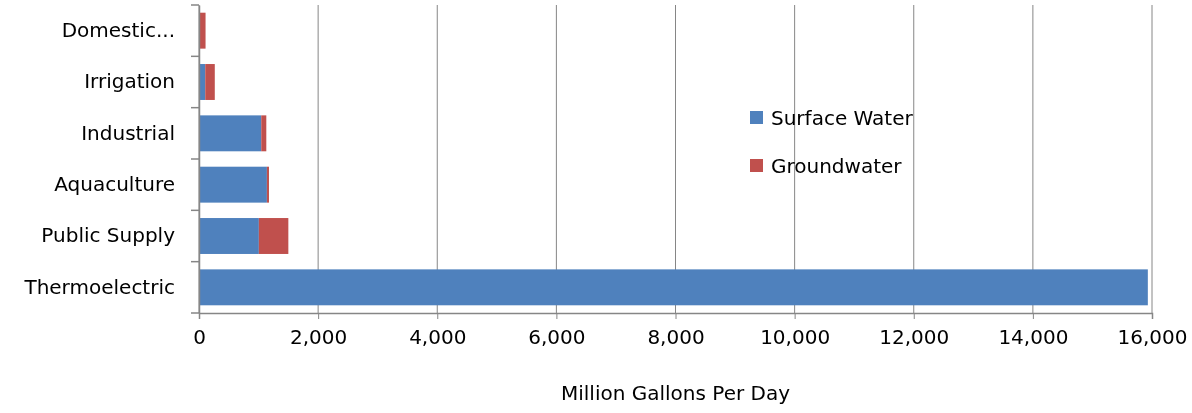  Describe the element at coordinates (795, 337) in the screenshot. I see `x-tick-label: 10,000` at that location.